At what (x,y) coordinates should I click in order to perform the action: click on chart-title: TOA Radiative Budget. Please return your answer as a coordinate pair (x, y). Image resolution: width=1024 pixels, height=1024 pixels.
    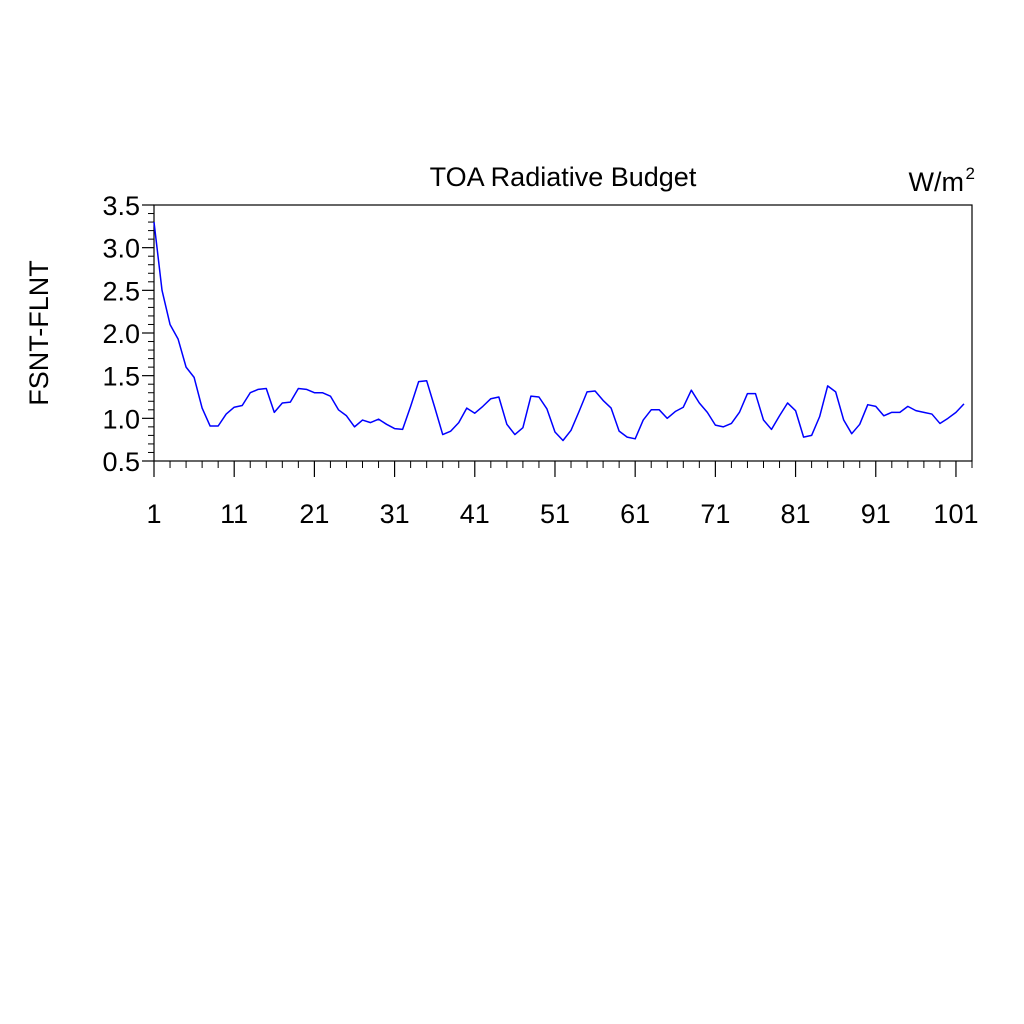
    Looking at the image, I should click on (563, 177).